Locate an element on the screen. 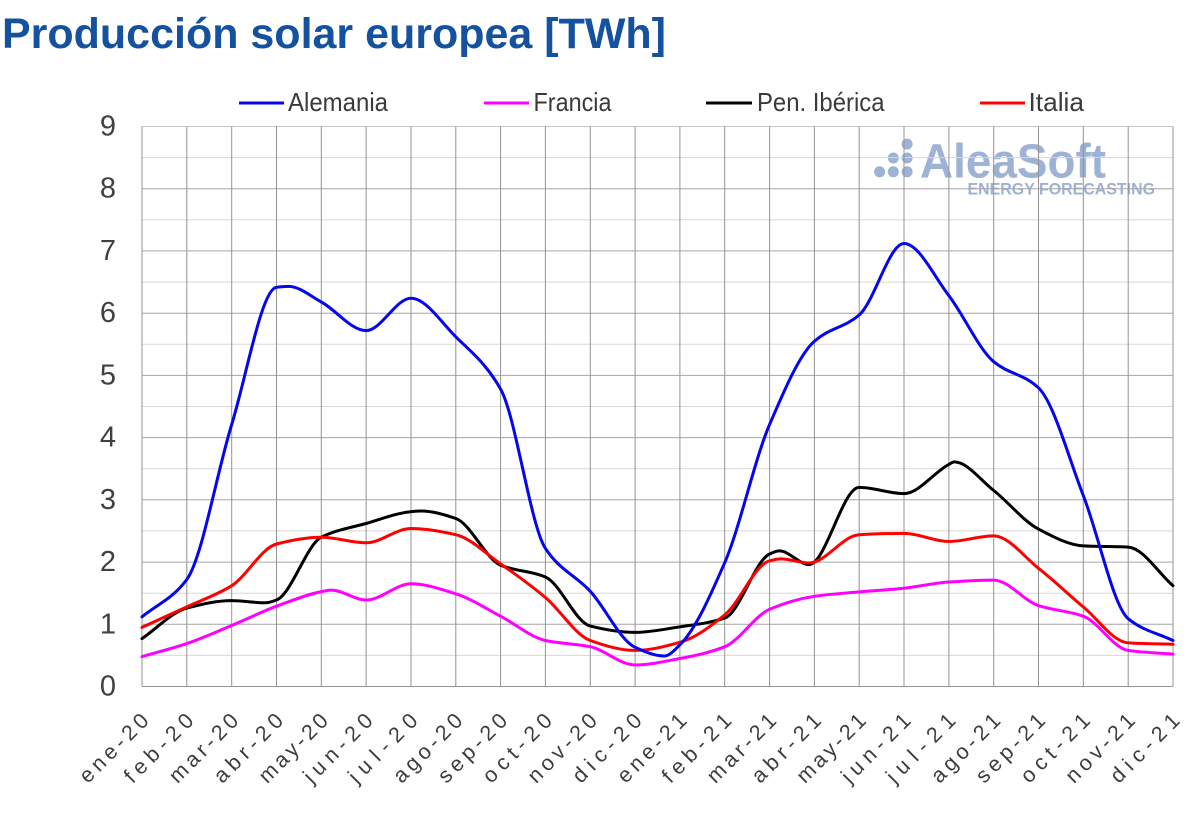  svg-text: 2 is located at coordinates (108, 562).